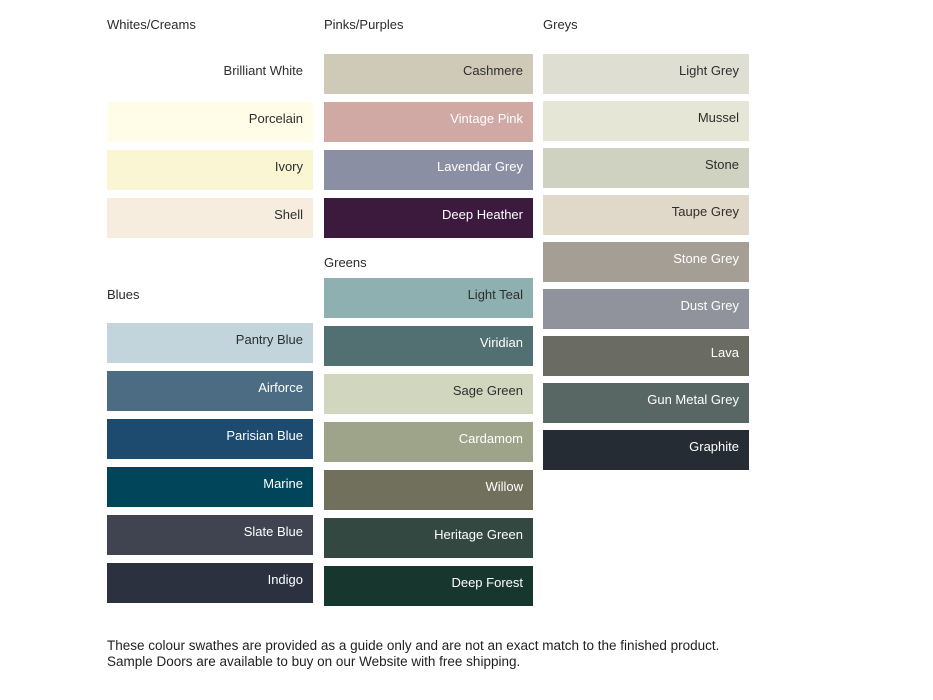 Image resolution: width=933 pixels, height=700 pixels. I want to click on swatch-label: Mussel, so click(718, 117).